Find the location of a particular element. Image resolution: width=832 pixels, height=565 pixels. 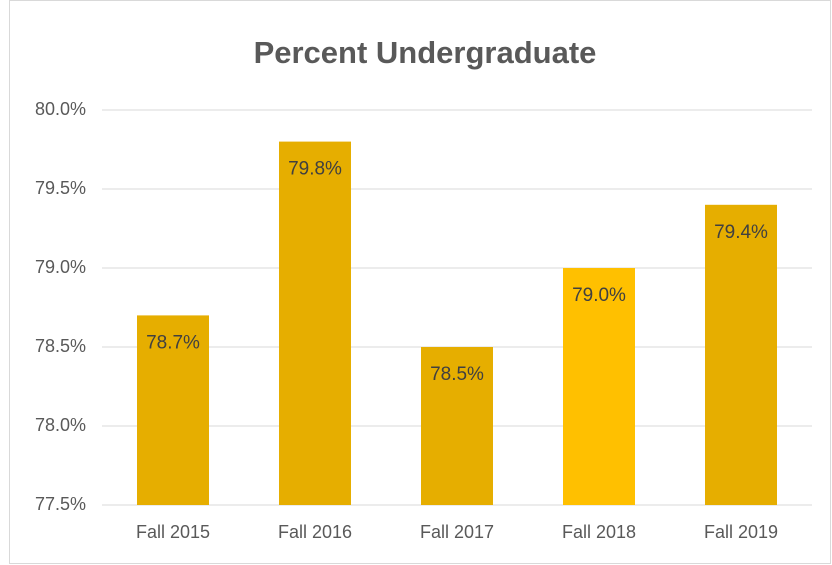

y-tick-label: 79.5% is located at coordinates (60, 188).